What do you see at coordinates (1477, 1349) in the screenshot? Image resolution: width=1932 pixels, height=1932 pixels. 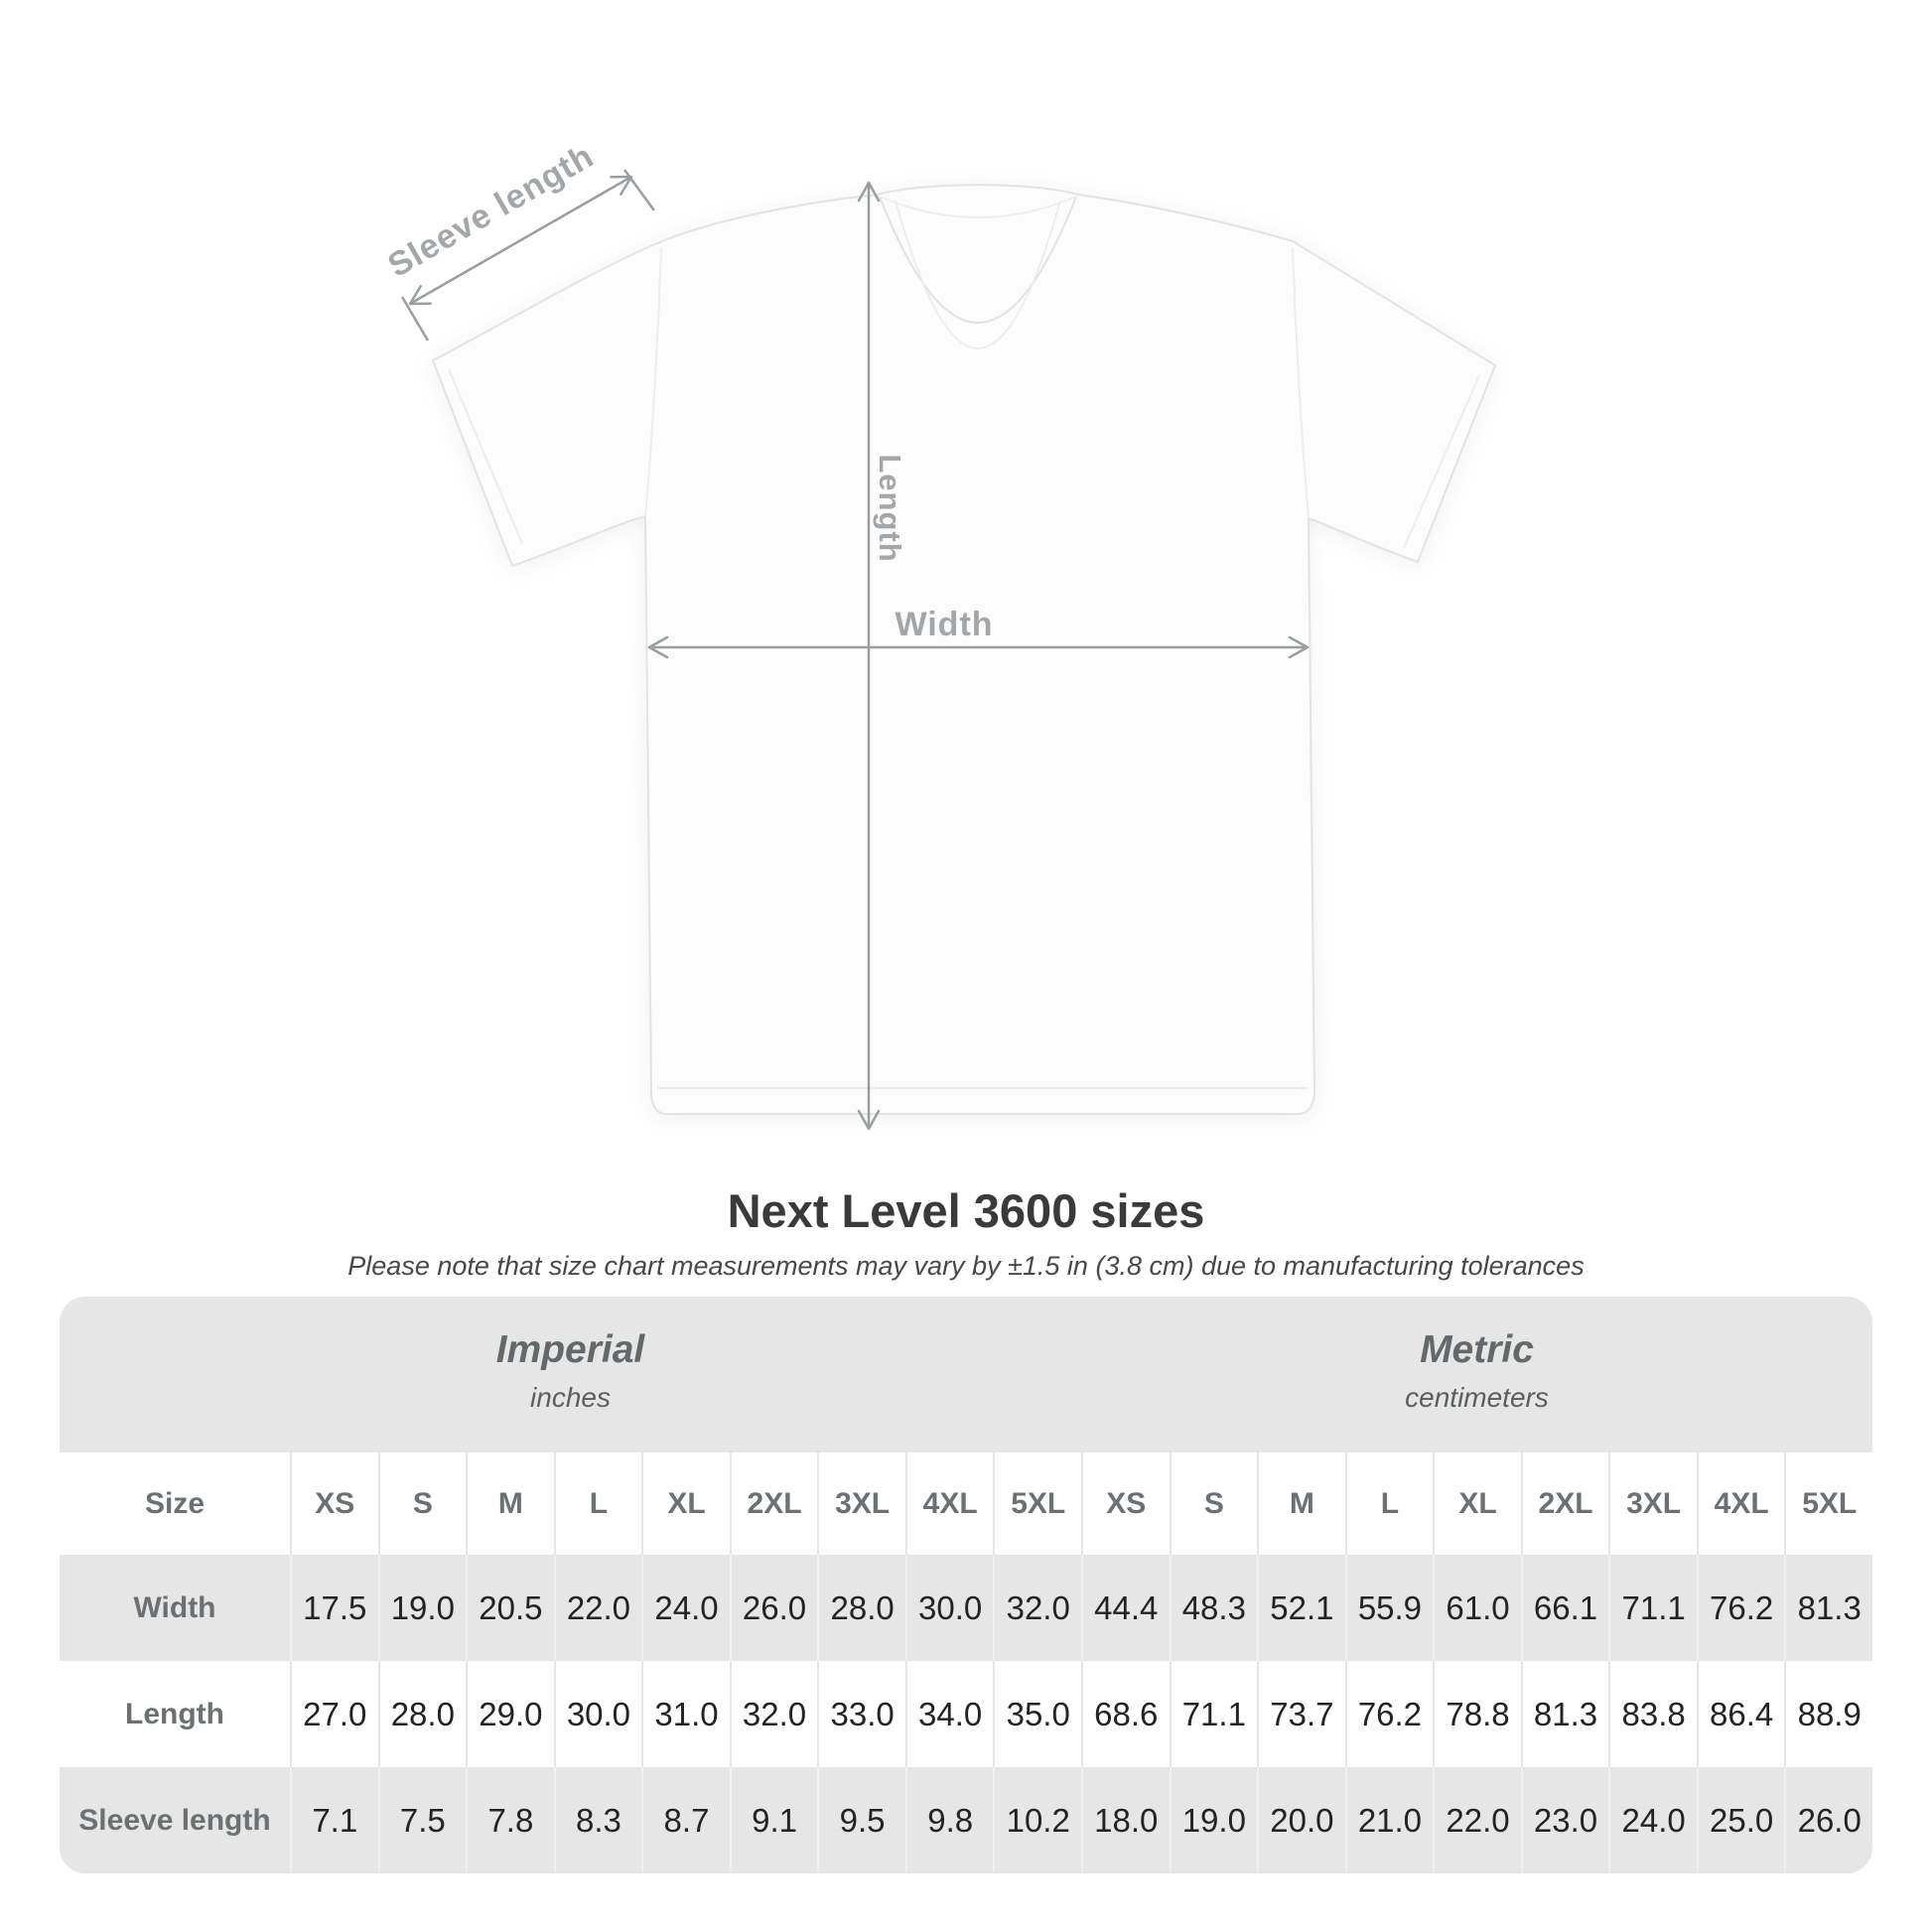 I see `unit-title: Metric` at bounding box center [1477, 1349].